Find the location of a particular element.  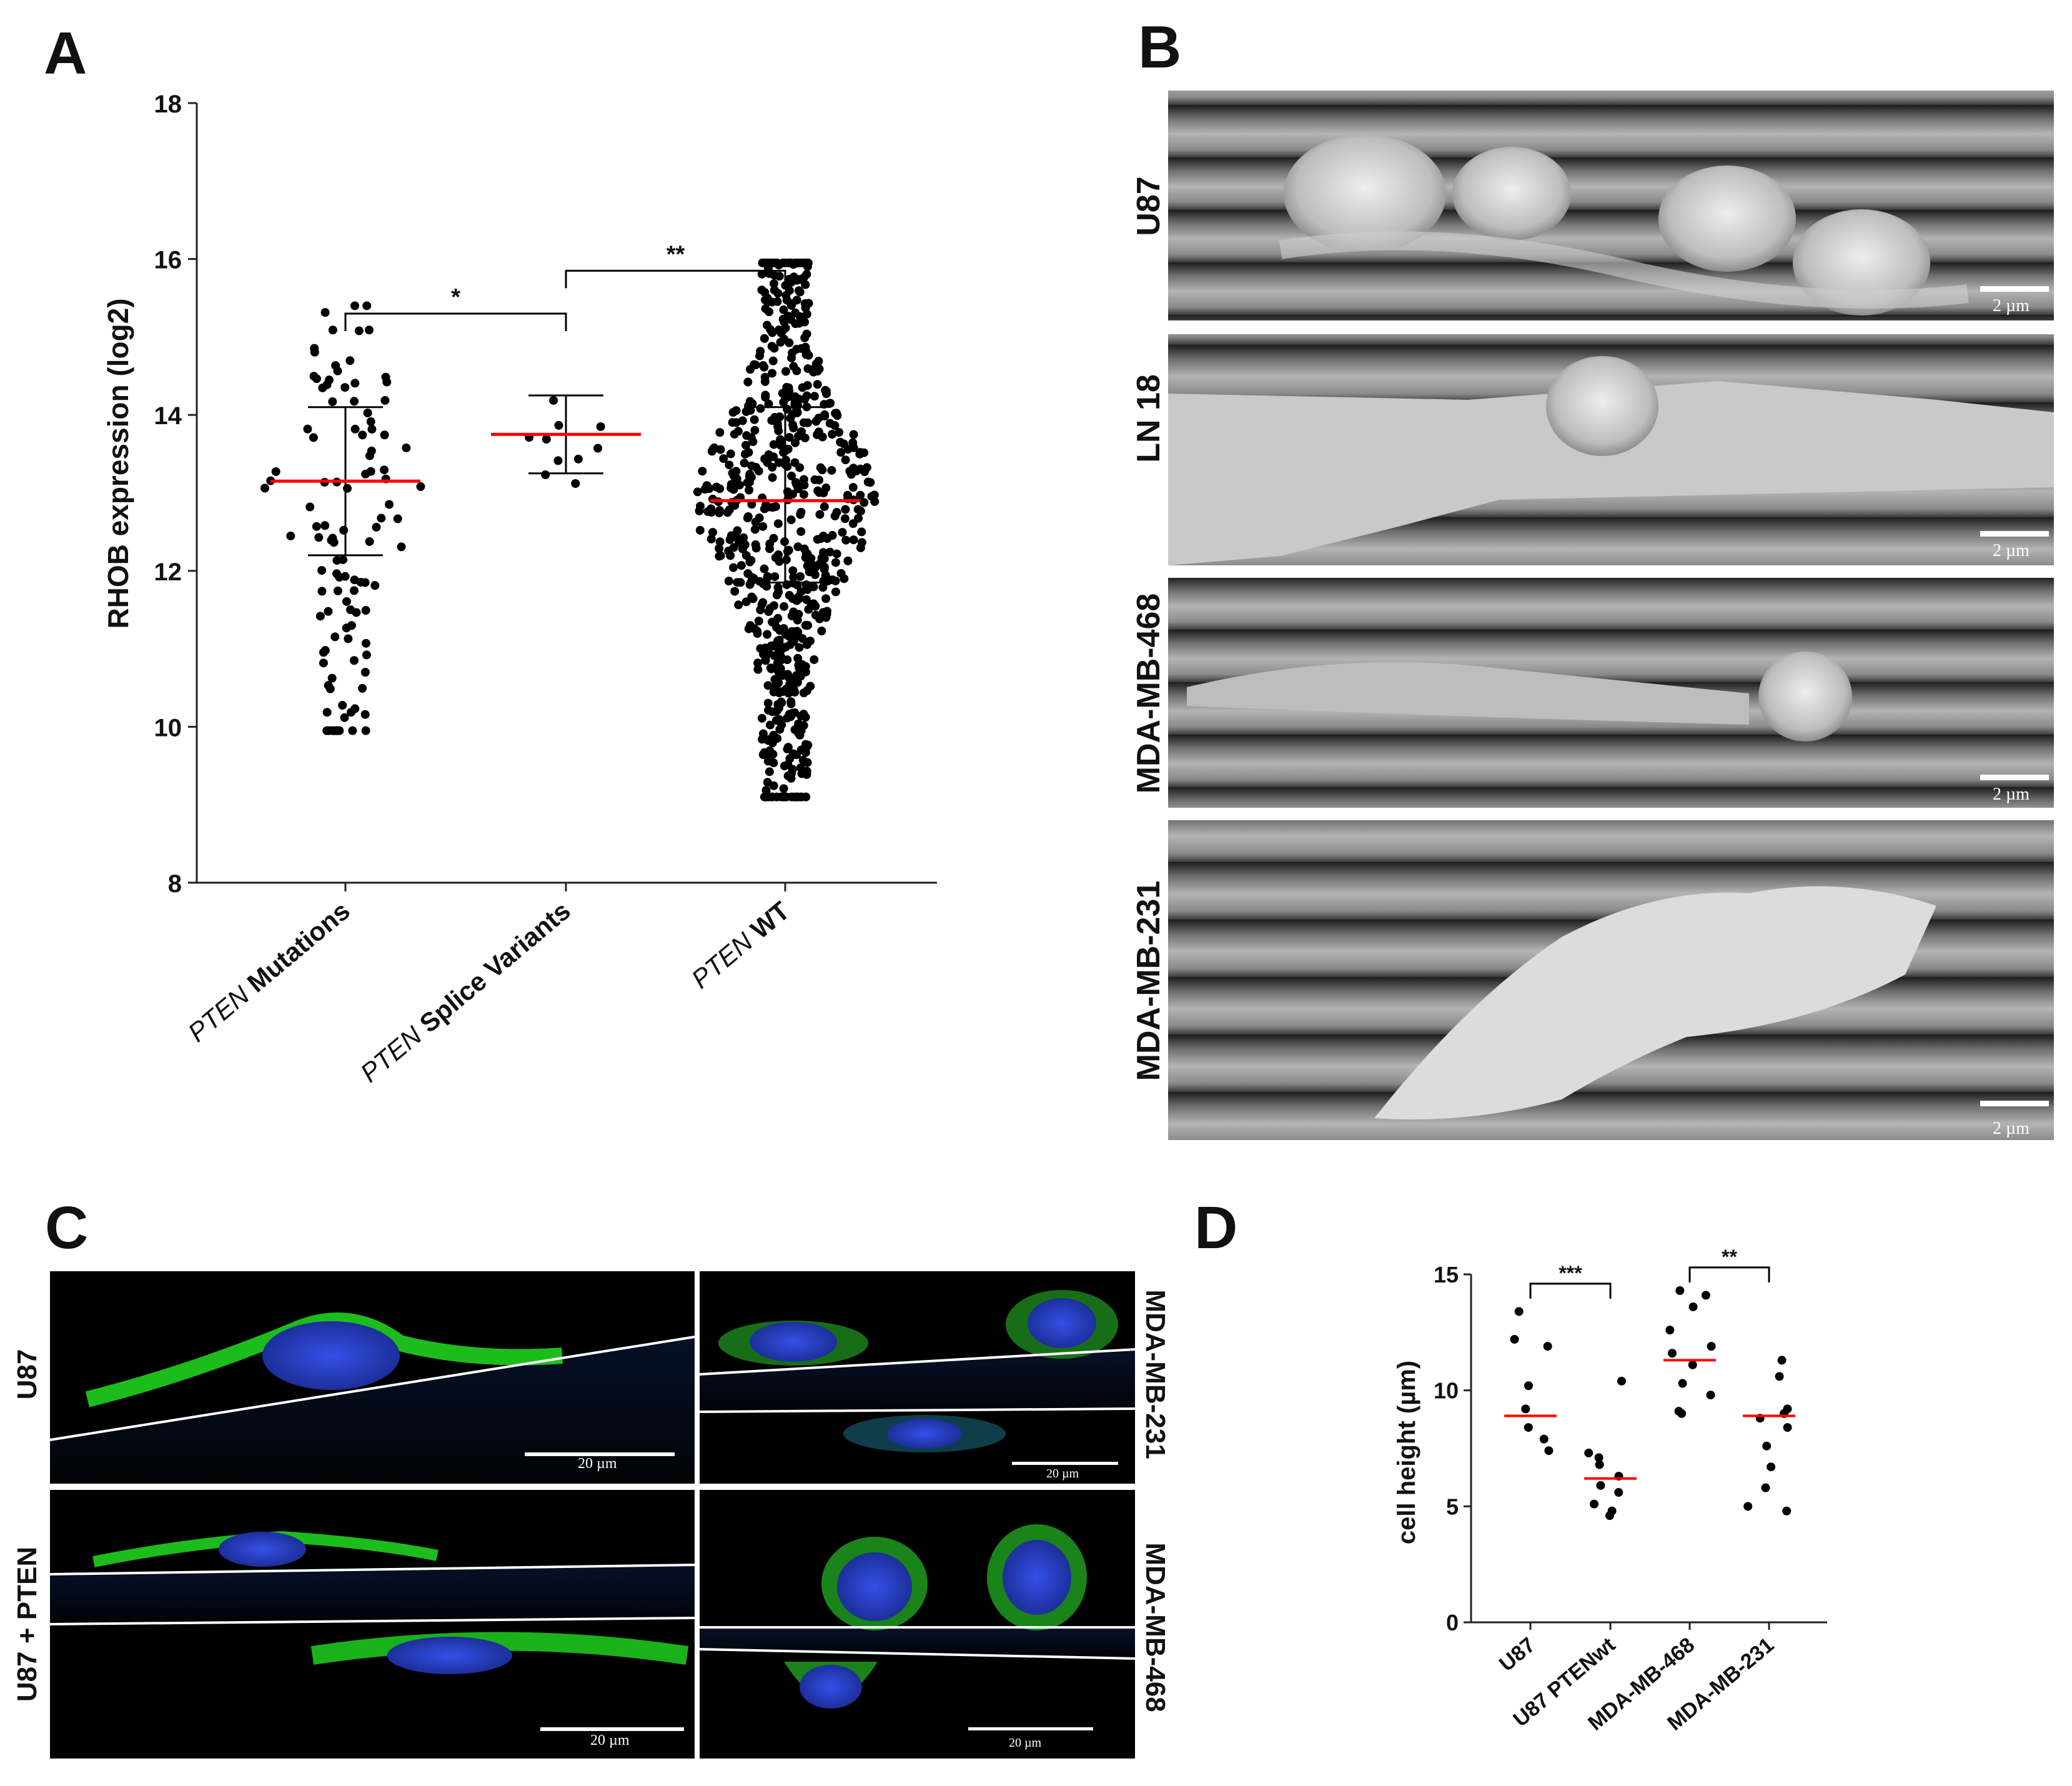

panel-a-letter: A is located at coordinates (65, 53).